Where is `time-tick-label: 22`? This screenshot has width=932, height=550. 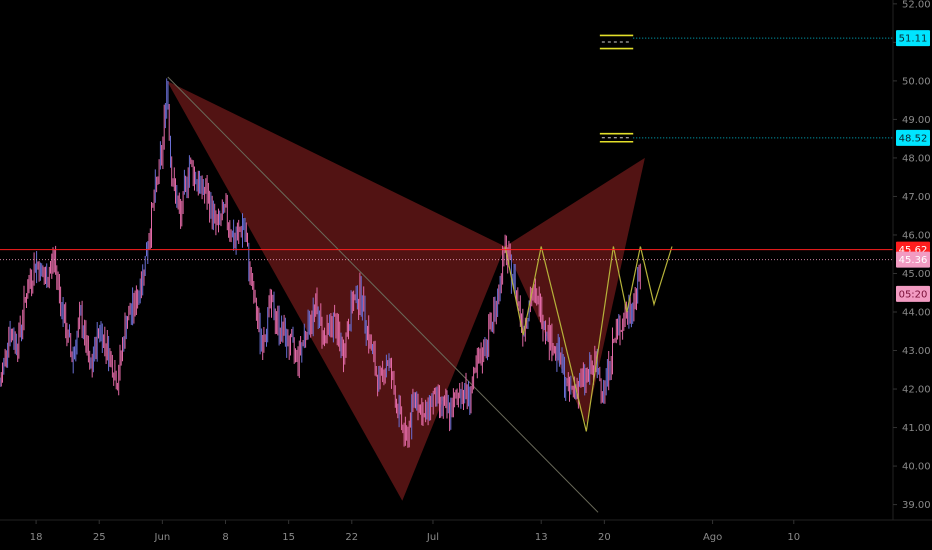 time-tick-label: 22 is located at coordinates (351, 537).